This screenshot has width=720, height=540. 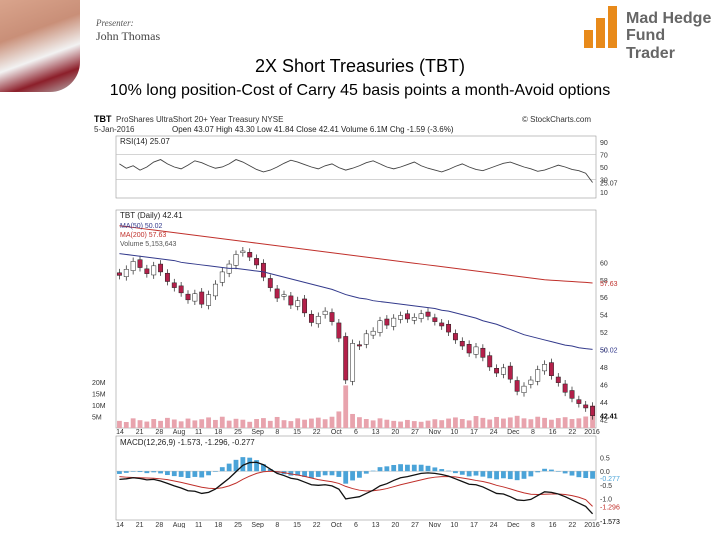 I want to click on macd-tick-label: 0.0, so click(x=605, y=472).